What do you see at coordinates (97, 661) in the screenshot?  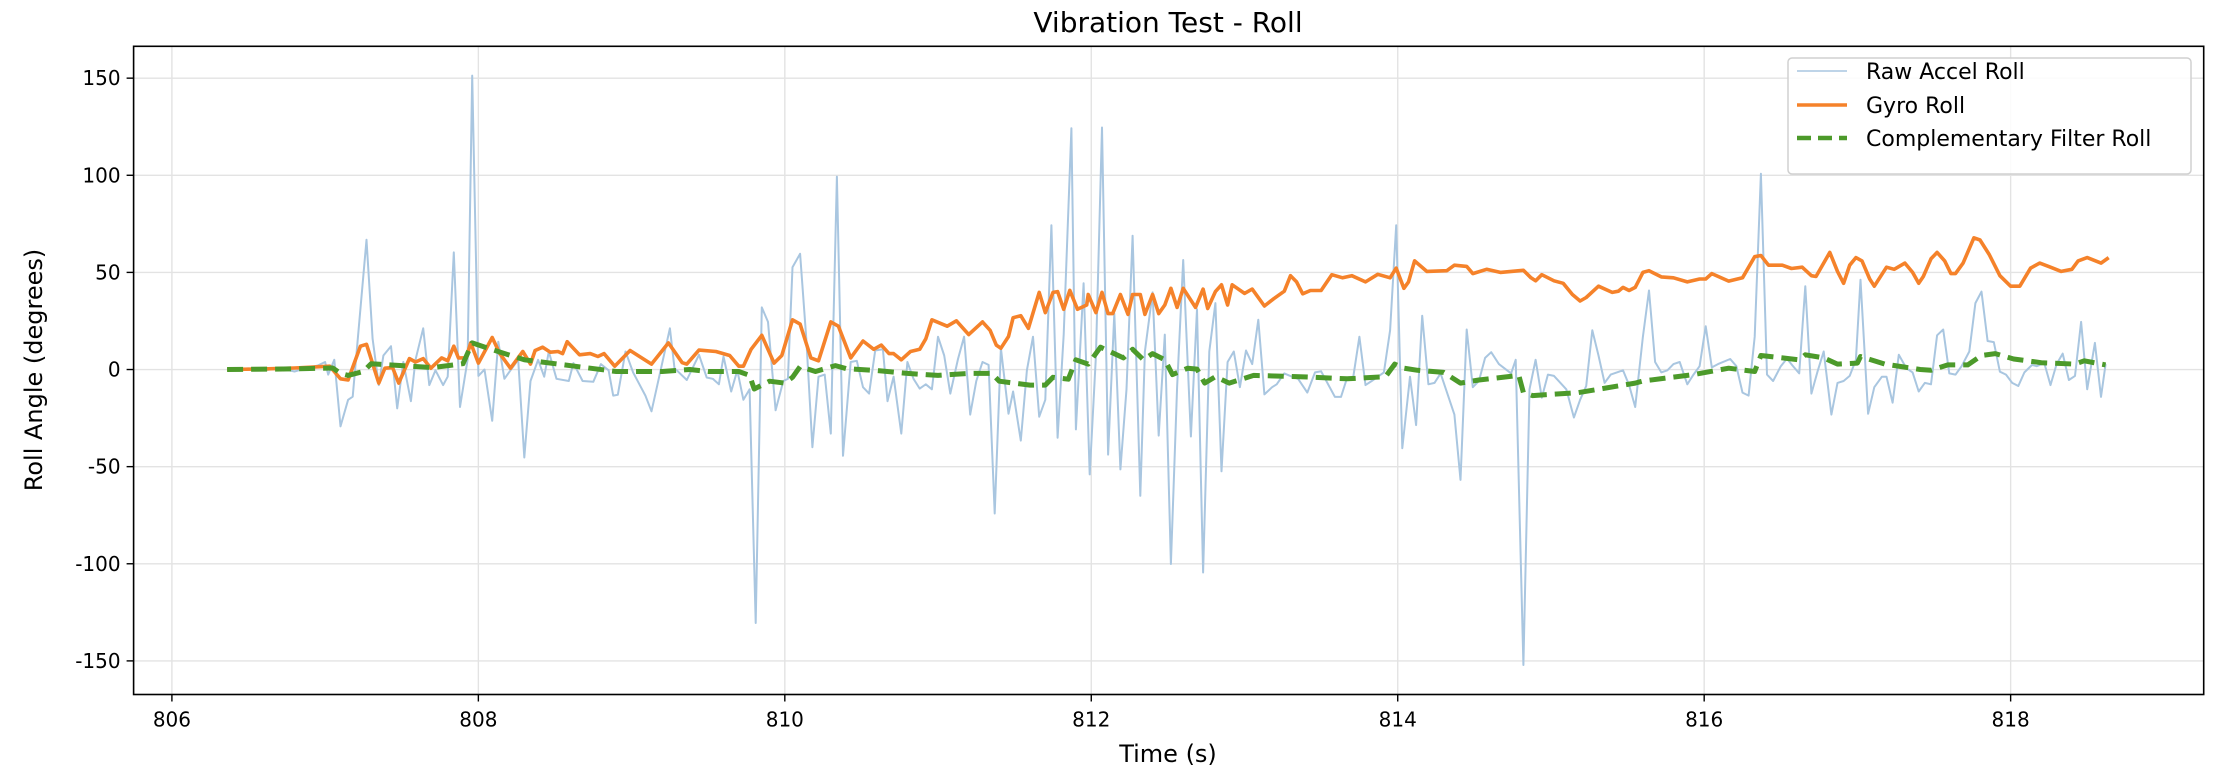 I see `y-tick-label: -150` at bounding box center [97, 661].